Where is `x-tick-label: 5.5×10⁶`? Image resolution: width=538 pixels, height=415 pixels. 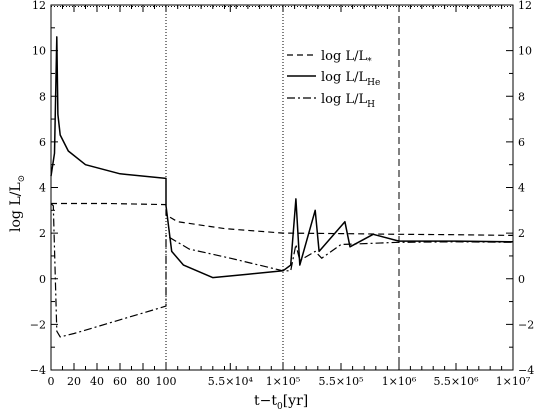 x-tick-label: 5.5×10⁶ is located at coordinates (456, 381).